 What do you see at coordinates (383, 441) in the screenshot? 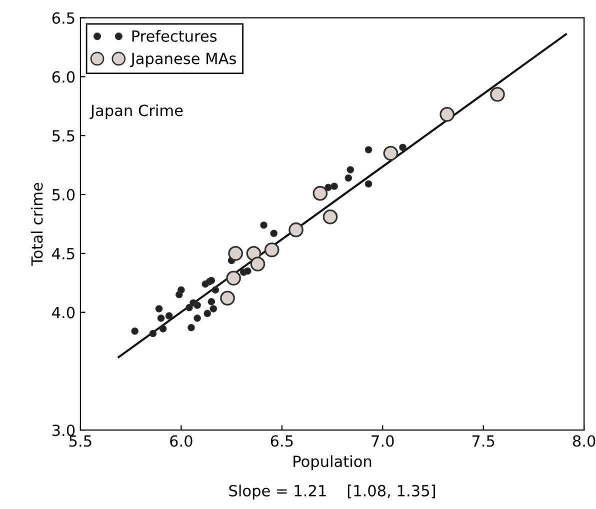
I see `x-tick-label: 7.0` at bounding box center [383, 441].